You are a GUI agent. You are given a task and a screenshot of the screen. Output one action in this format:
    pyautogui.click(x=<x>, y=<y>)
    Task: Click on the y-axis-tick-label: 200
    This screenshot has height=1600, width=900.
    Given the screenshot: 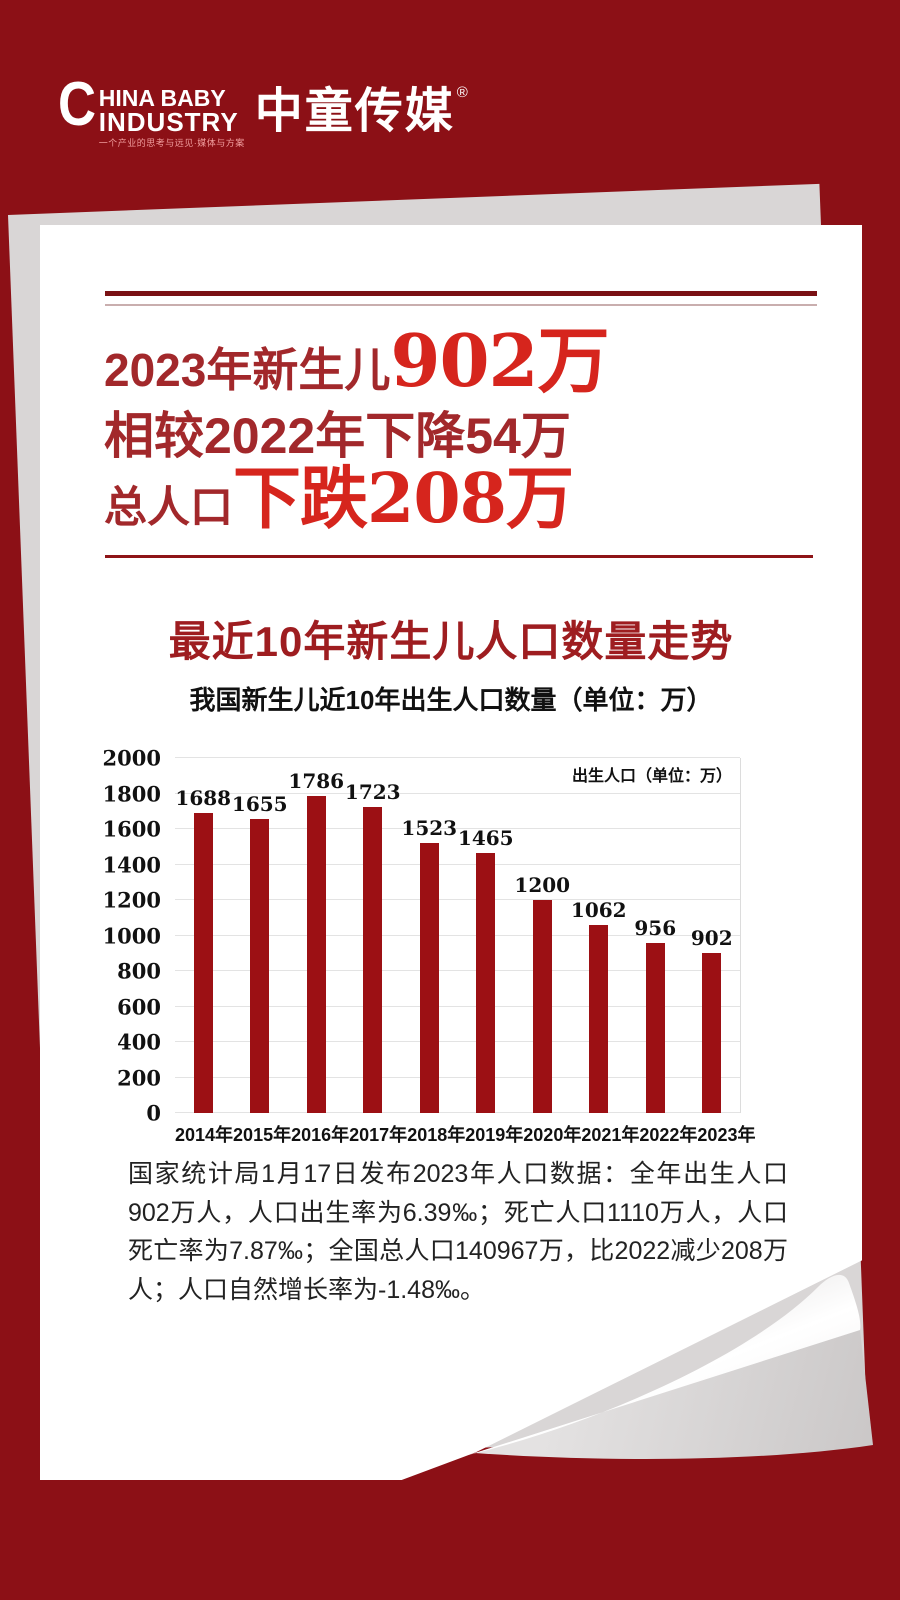 What is the action you would take?
    pyautogui.click(x=139, y=1077)
    